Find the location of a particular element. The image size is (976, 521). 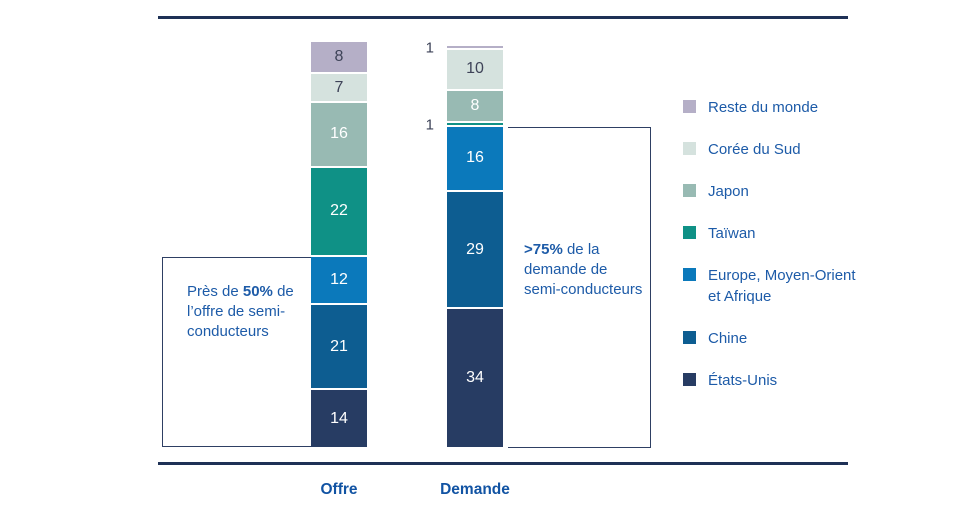

legend-label-chine: Chine is located at coordinates (728, 338).